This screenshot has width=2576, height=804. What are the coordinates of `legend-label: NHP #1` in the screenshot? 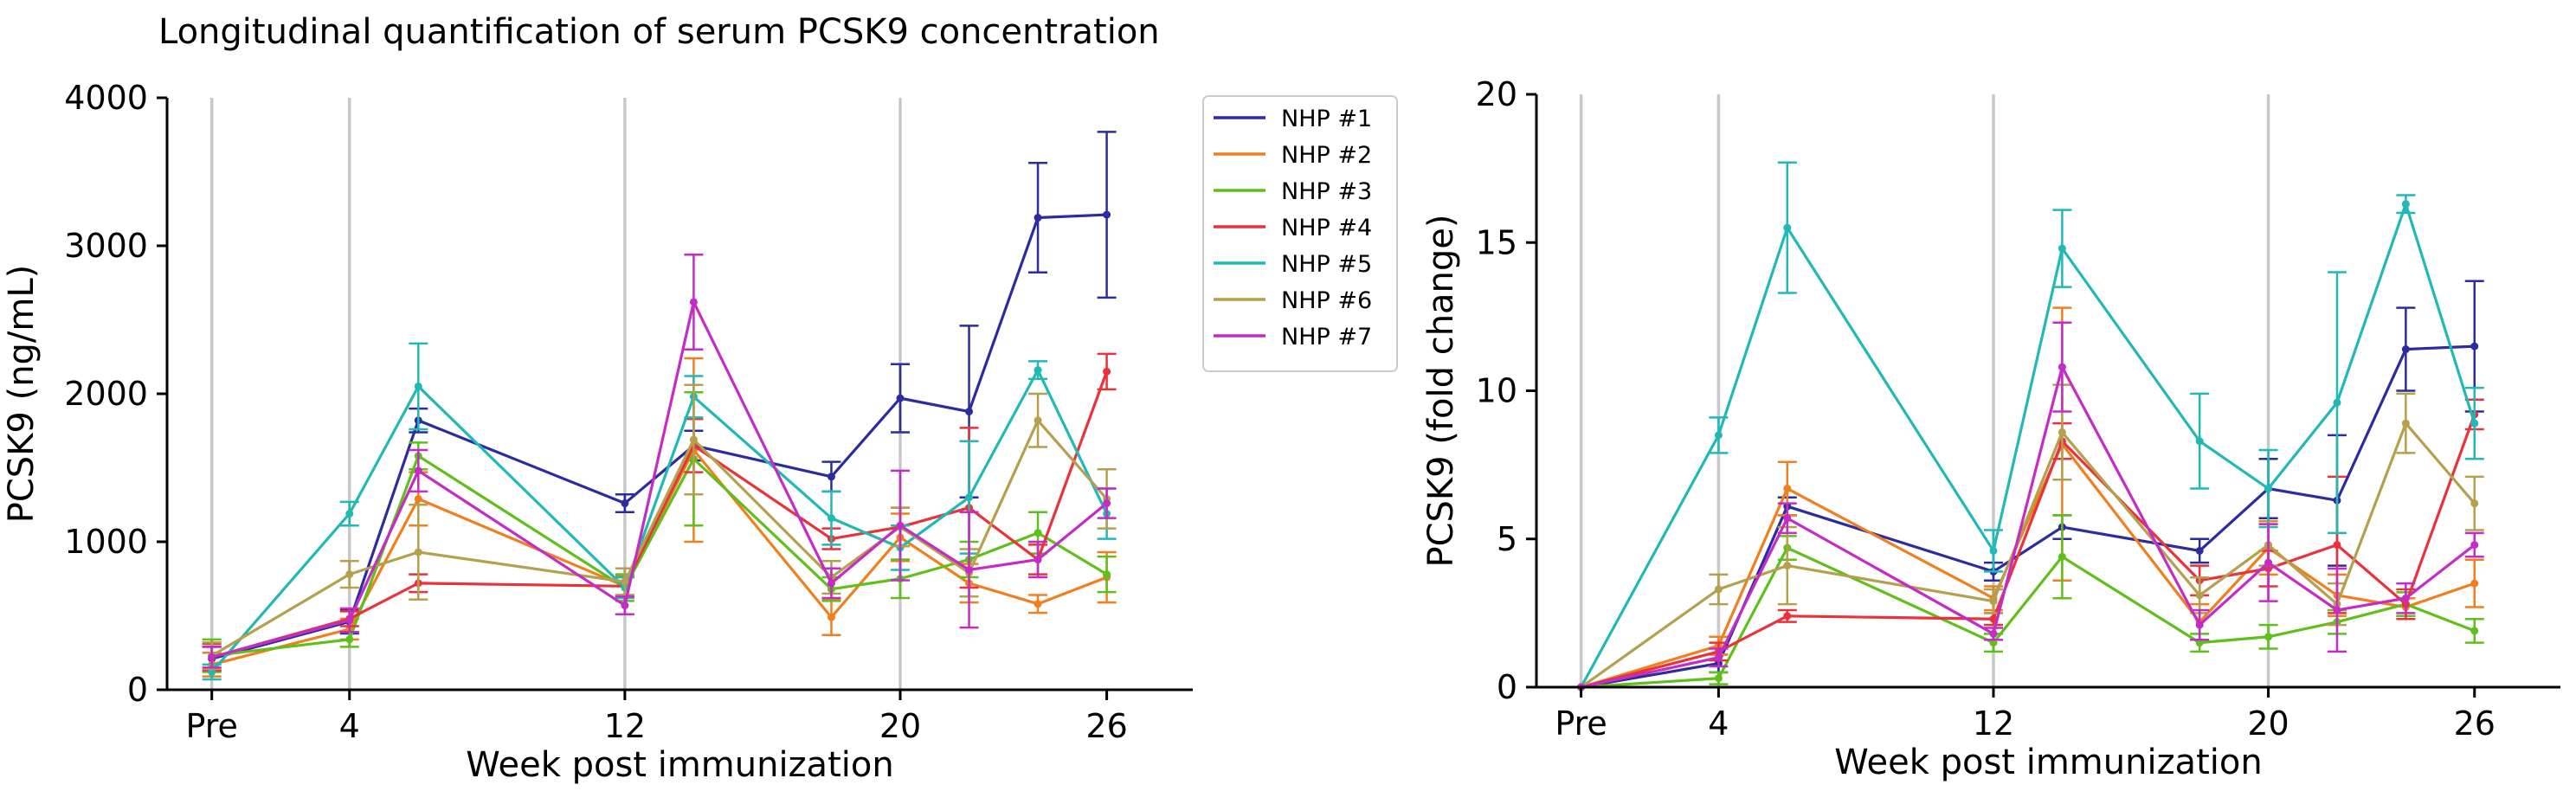 It's located at (1326, 119).